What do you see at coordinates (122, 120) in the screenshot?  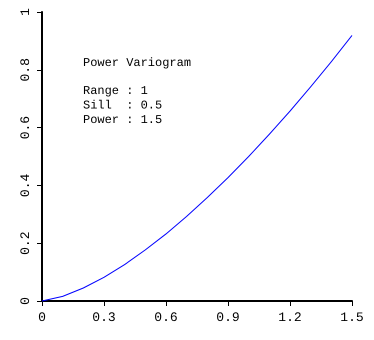 I see `annotation: Power : 1.5` at bounding box center [122, 120].